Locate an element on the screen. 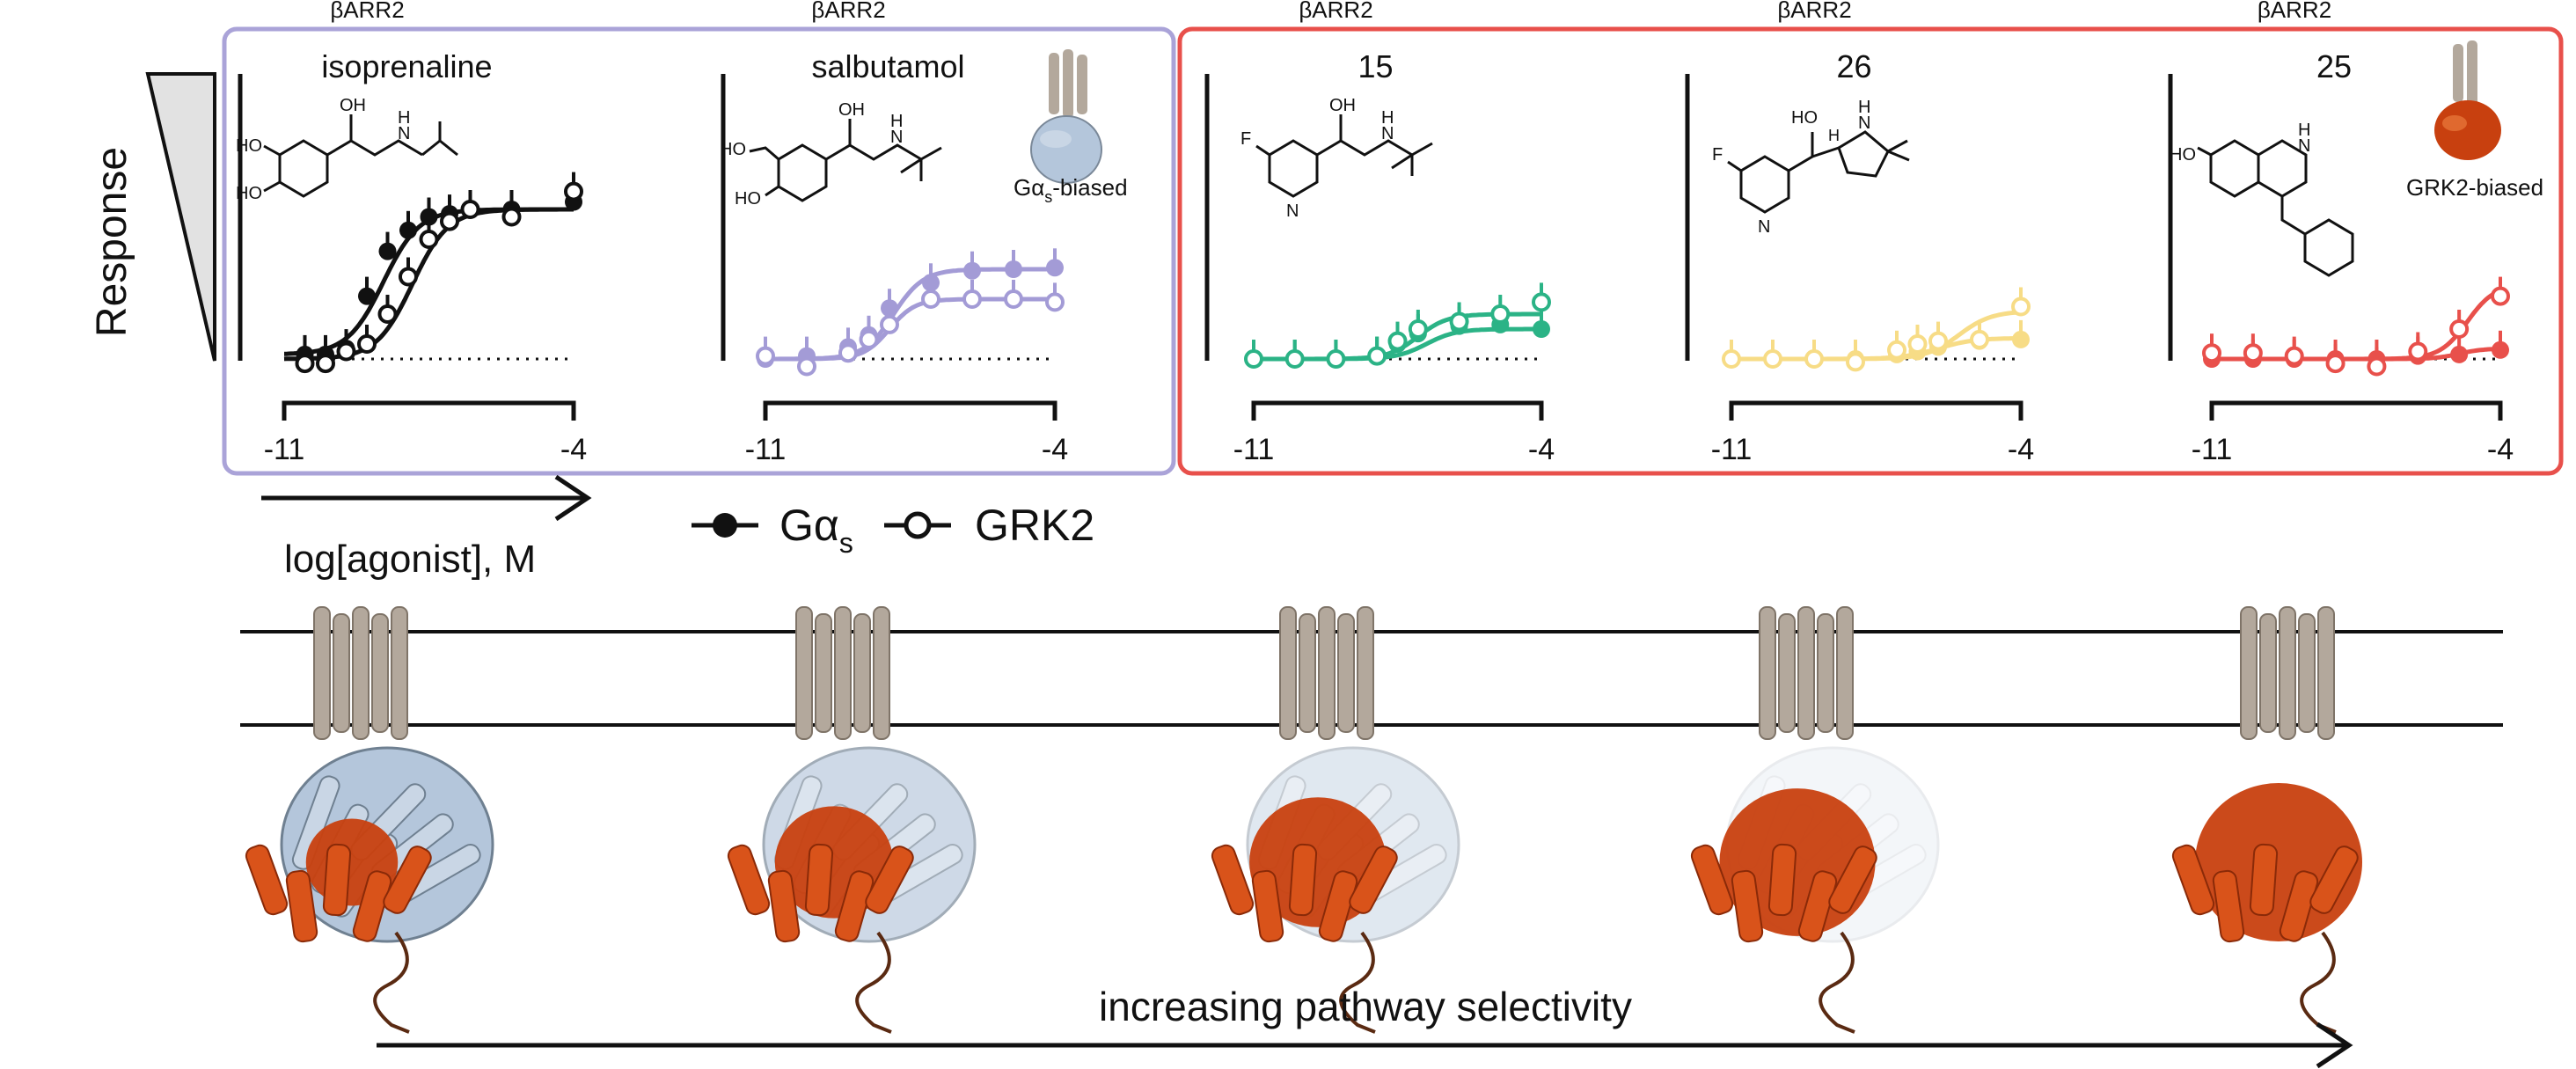 The image size is (2576, 1069). legend: Gαs GRK2 is located at coordinates (893, 530).